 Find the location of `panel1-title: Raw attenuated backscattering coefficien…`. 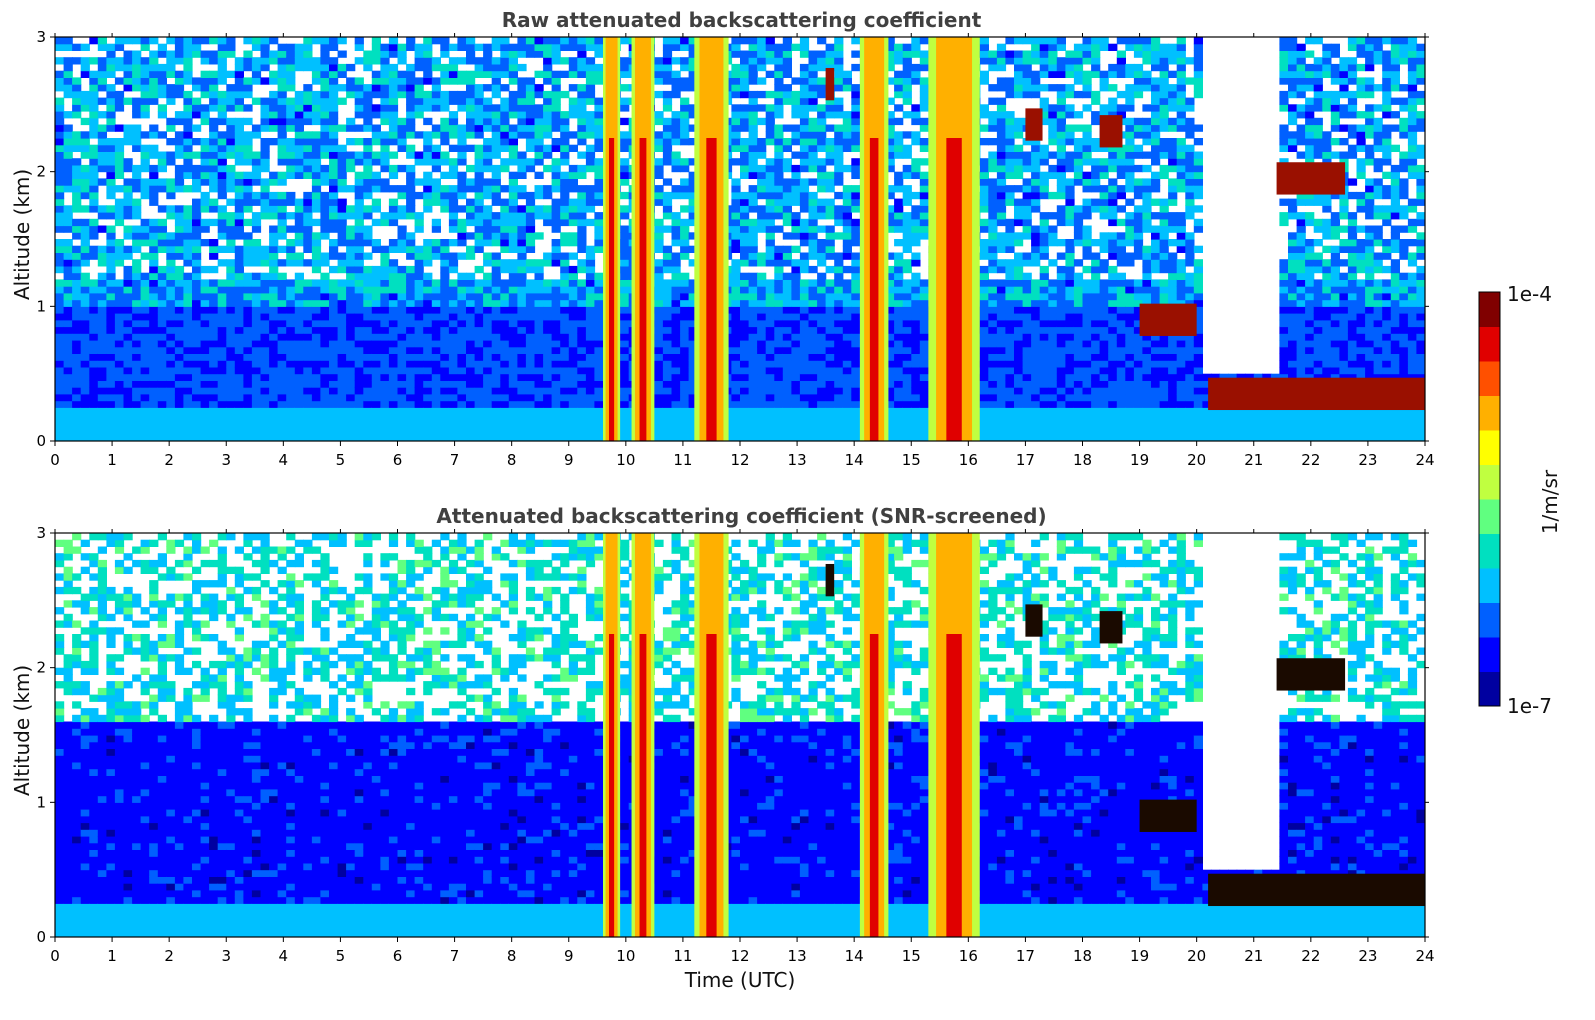

panel1-title: Raw attenuated backscattering coefficien… is located at coordinates (741, 20).